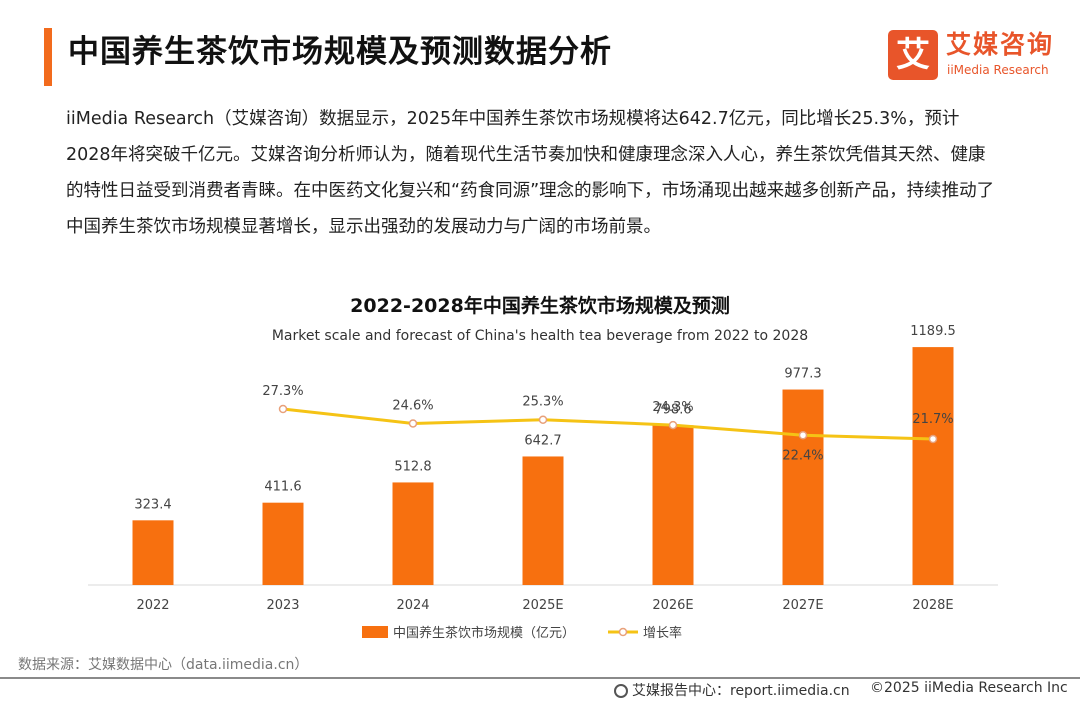  What do you see at coordinates (282, 391) in the screenshot?
I see `growth-label-2023: 27.3%` at bounding box center [282, 391].